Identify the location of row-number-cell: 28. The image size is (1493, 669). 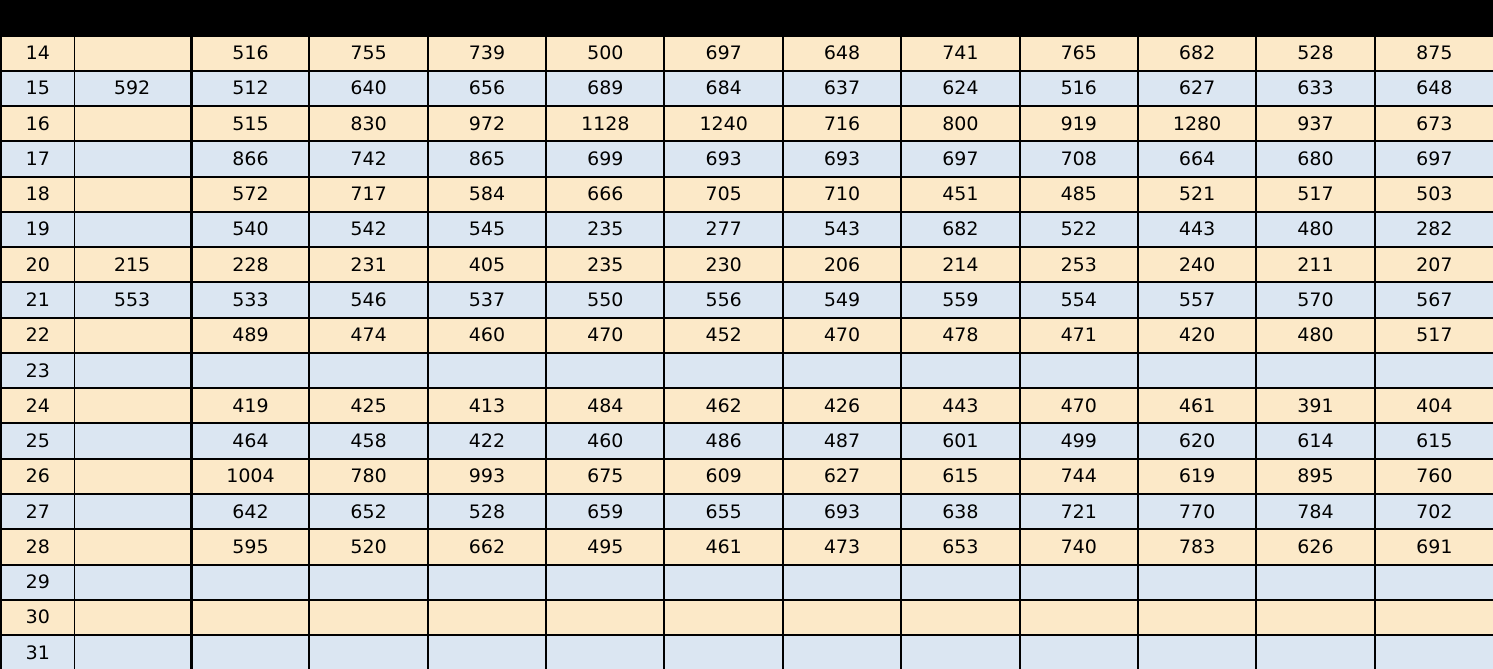
(37, 547).